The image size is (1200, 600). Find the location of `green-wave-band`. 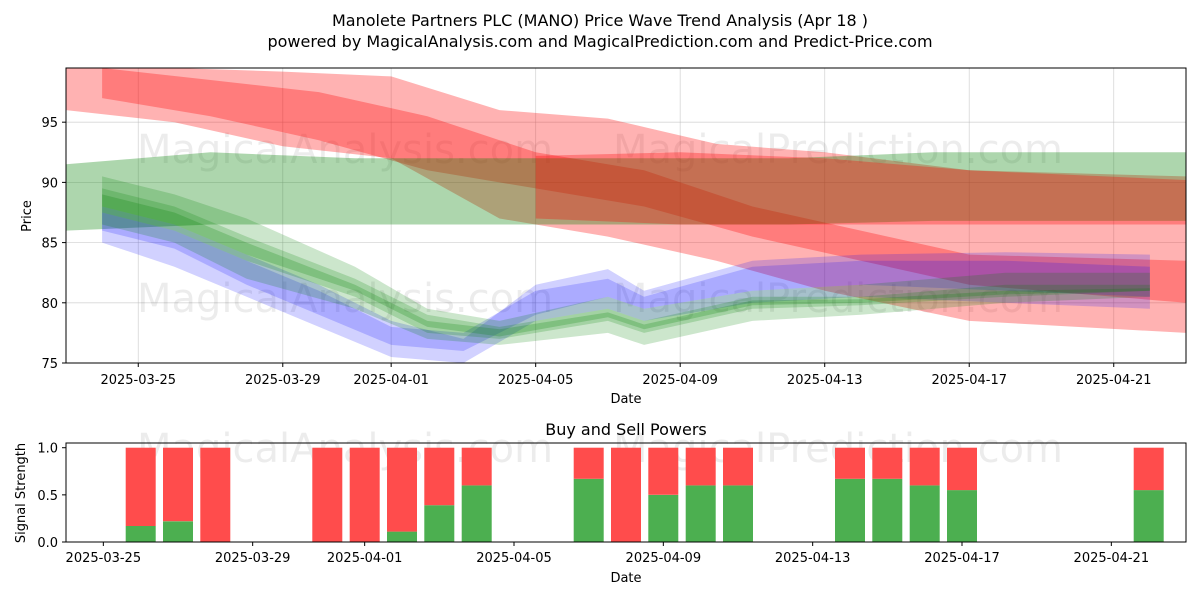

green-wave-band is located at coordinates (626, 191).